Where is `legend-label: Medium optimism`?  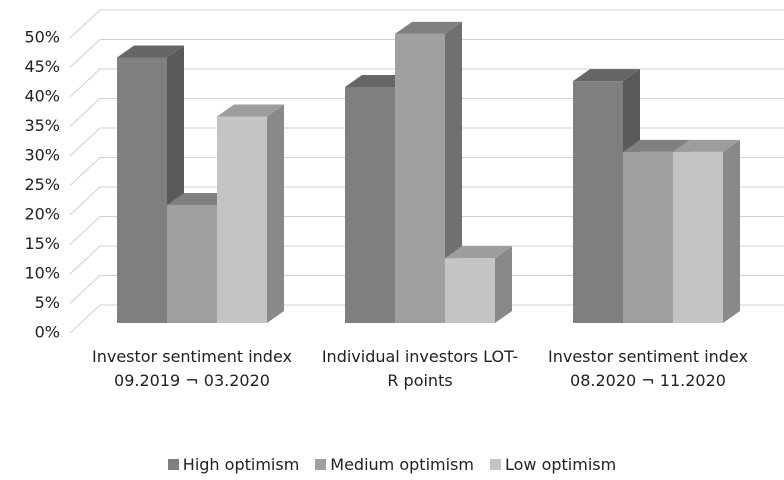
legend-label: Medium optimism is located at coordinates (402, 464).